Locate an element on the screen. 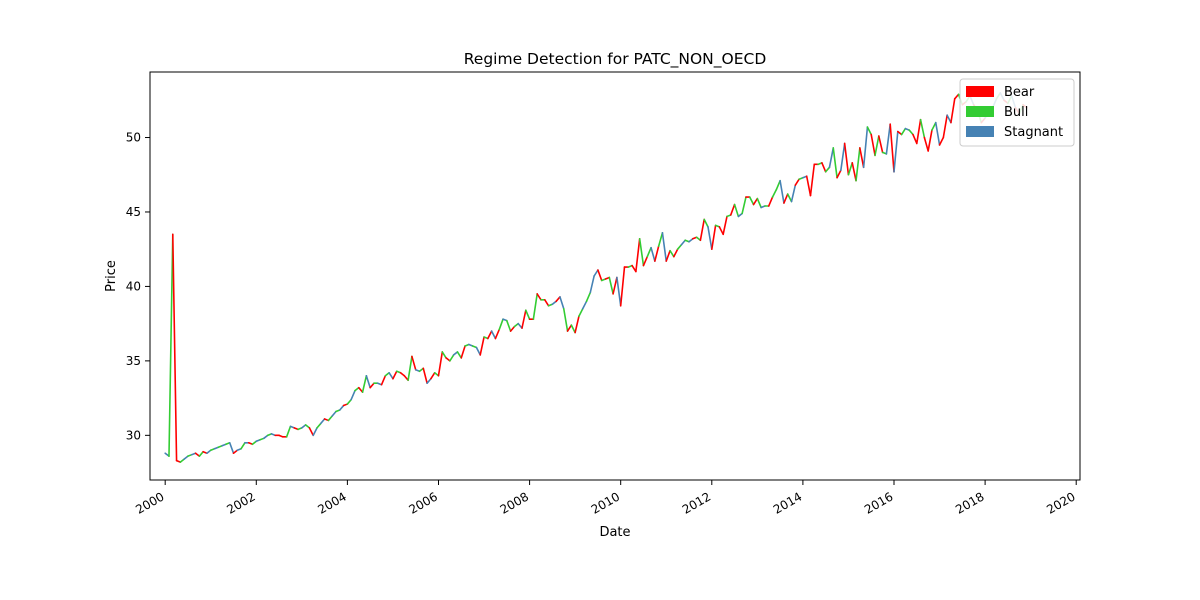  legend-swatch-bull is located at coordinates (980, 111).